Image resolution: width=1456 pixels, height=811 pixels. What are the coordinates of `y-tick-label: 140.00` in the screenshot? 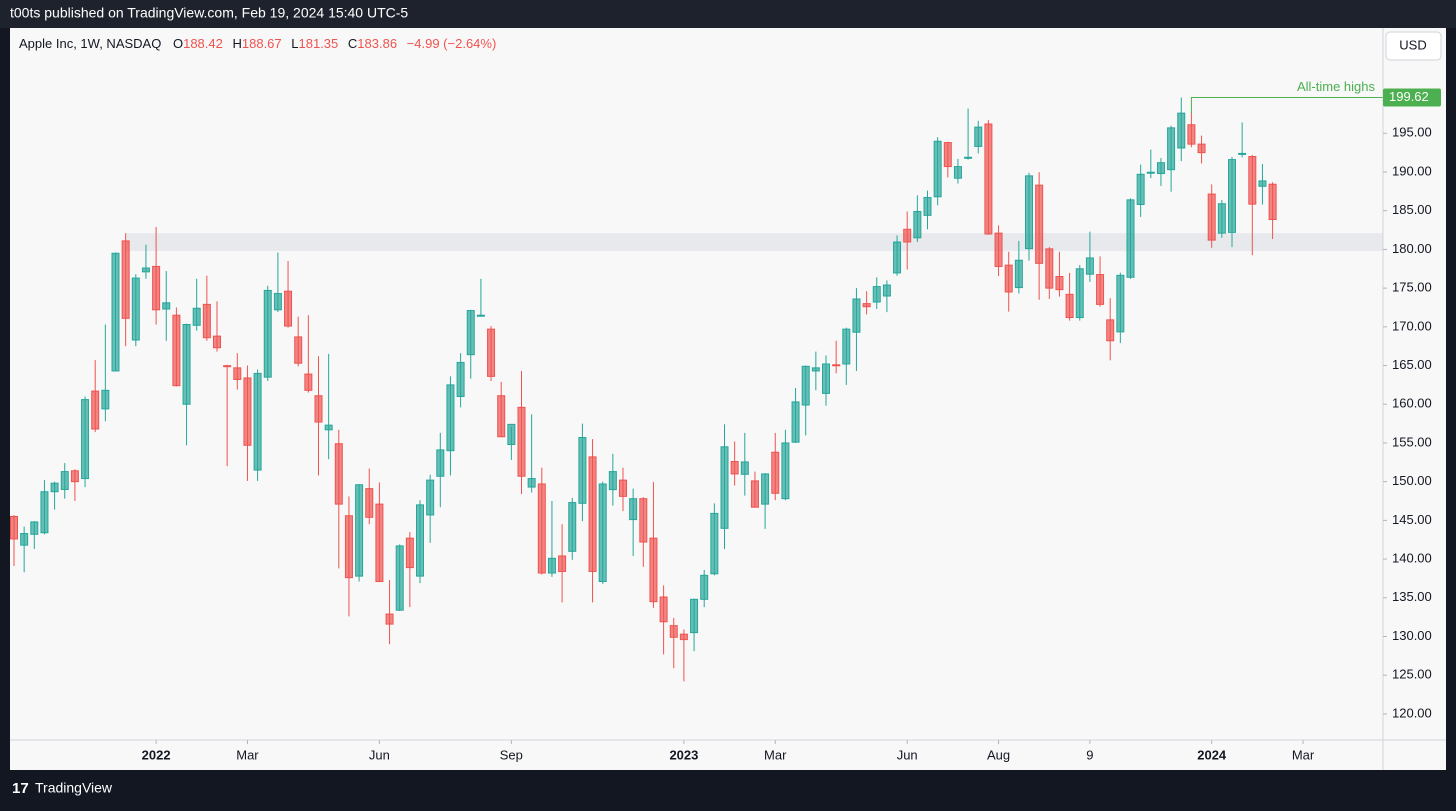 It's located at (1412, 558).